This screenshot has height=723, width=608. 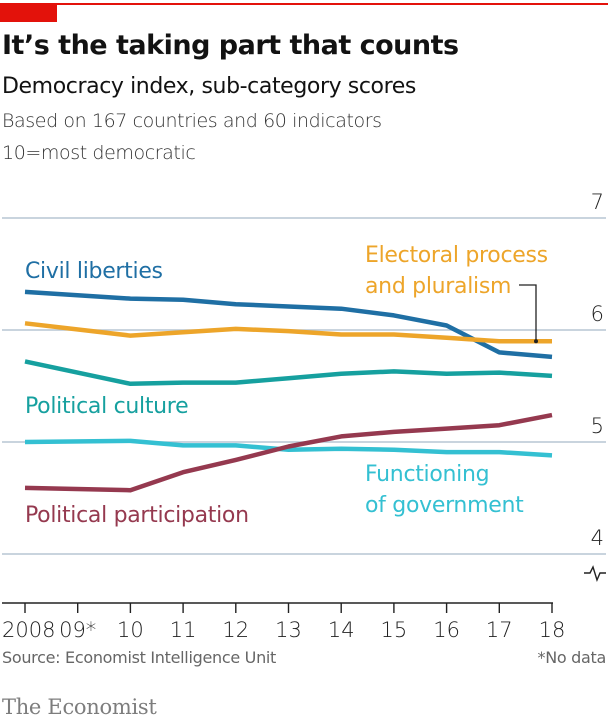 I want to click on x-tick-label-2010: 10, so click(x=130, y=630).